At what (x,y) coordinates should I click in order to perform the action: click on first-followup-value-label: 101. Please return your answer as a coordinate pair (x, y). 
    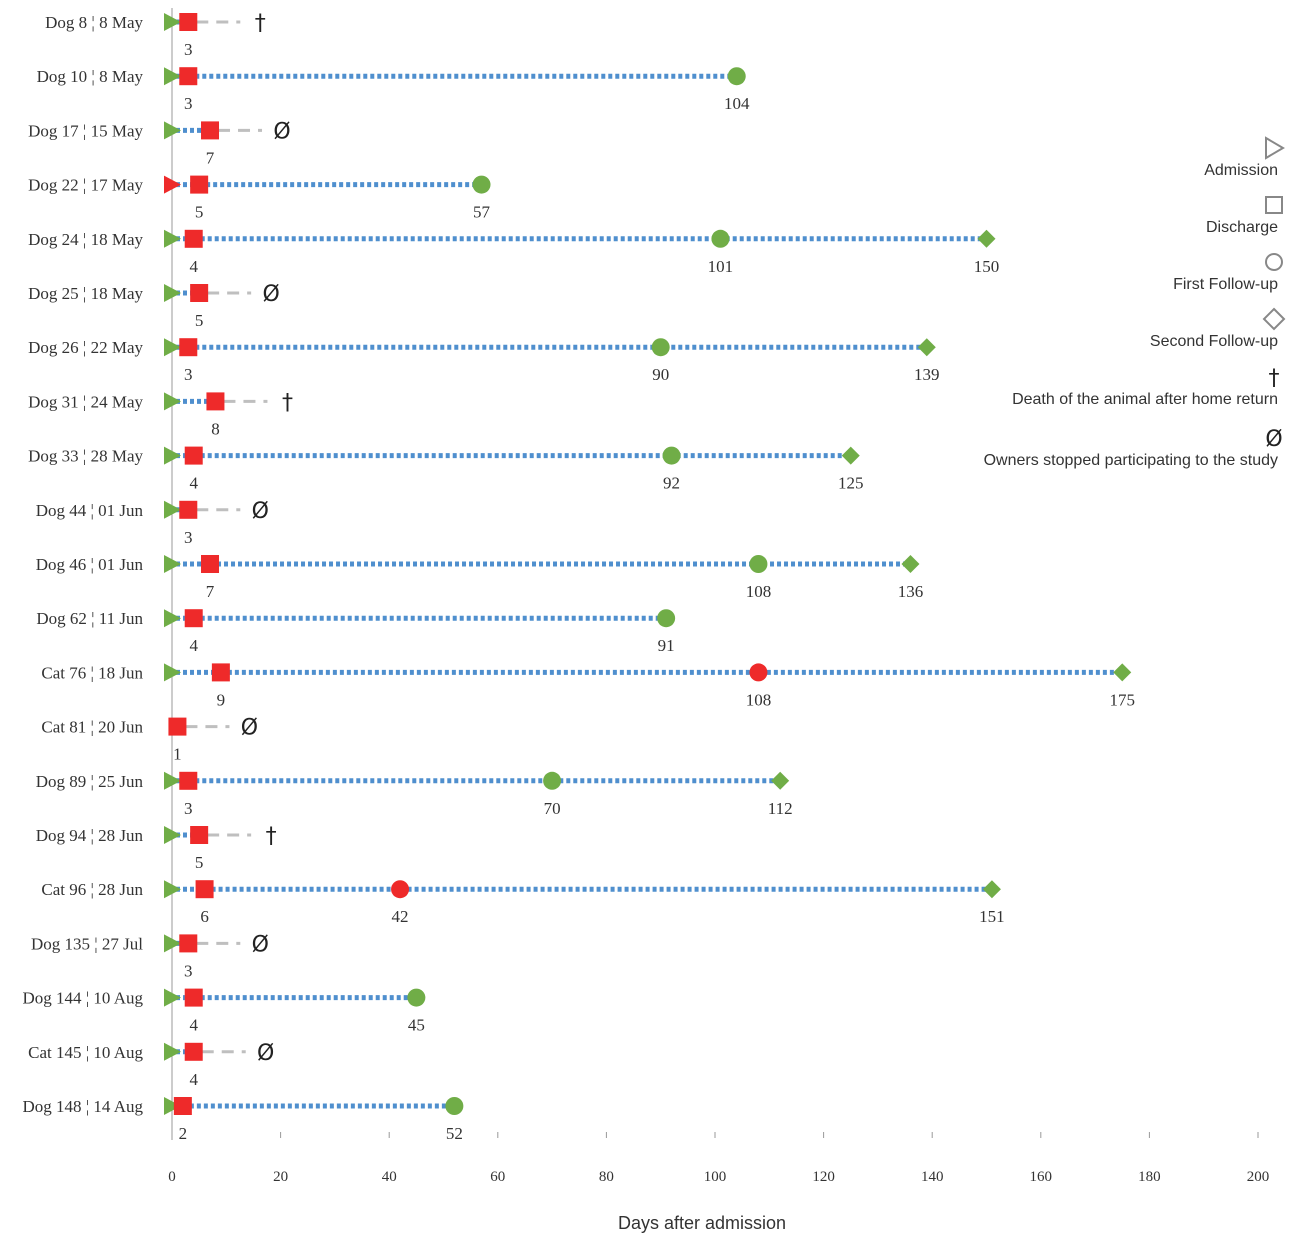
    Looking at the image, I should click on (721, 266).